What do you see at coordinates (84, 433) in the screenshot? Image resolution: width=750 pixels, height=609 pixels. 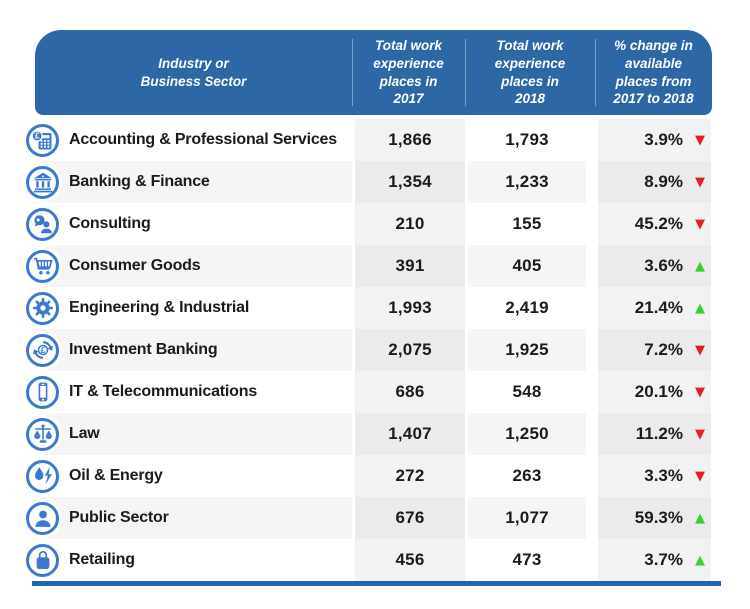 I see `sector-label: Law` at bounding box center [84, 433].